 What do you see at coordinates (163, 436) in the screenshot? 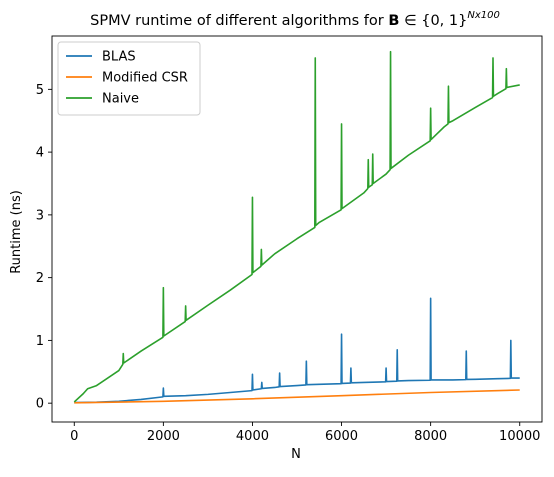
I see `x-tick-label: 2000` at bounding box center [163, 436].